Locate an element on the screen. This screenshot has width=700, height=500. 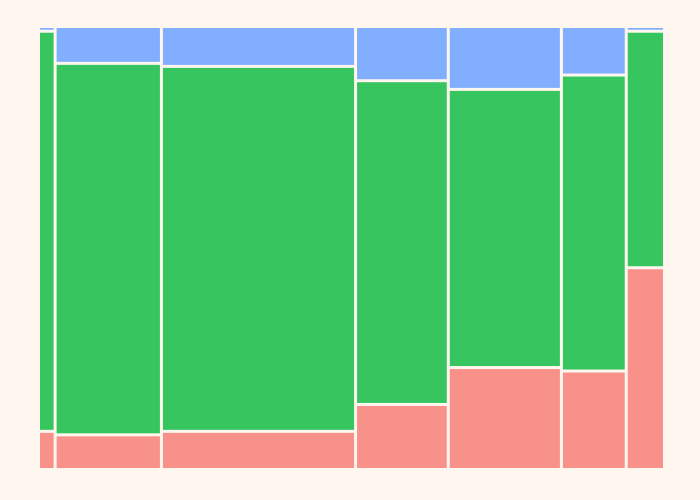
mosaic-tile-col3-seg3 is located at coordinates (258, 46).